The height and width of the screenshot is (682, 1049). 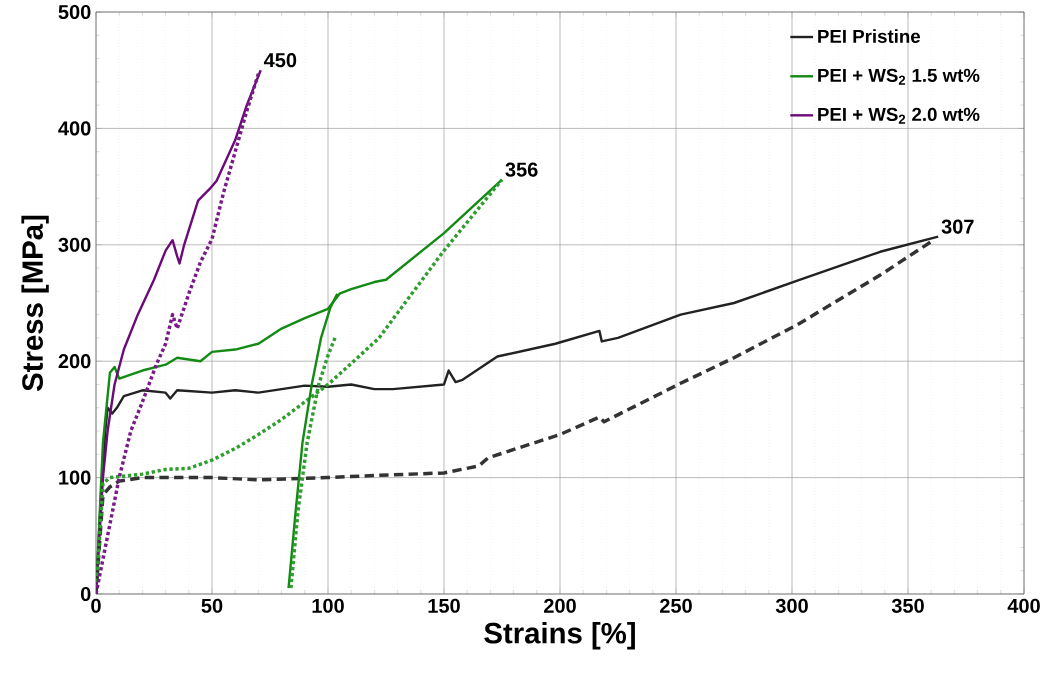 What do you see at coordinates (212, 605) in the screenshot?
I see `x-tick-label: 50` at bounding box center [212, 605].